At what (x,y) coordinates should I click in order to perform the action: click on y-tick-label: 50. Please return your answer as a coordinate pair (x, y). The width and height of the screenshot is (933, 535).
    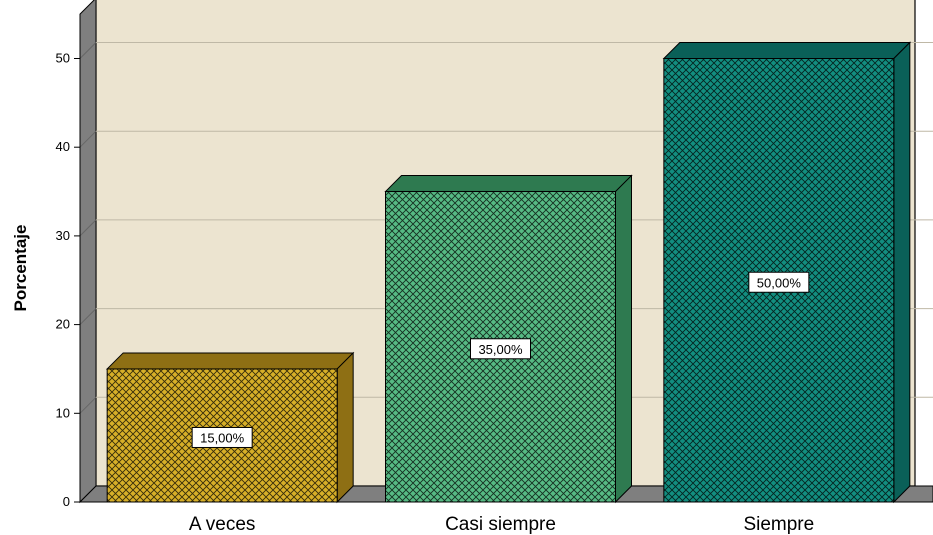
    Looking at the image, I should click on (63, 58).